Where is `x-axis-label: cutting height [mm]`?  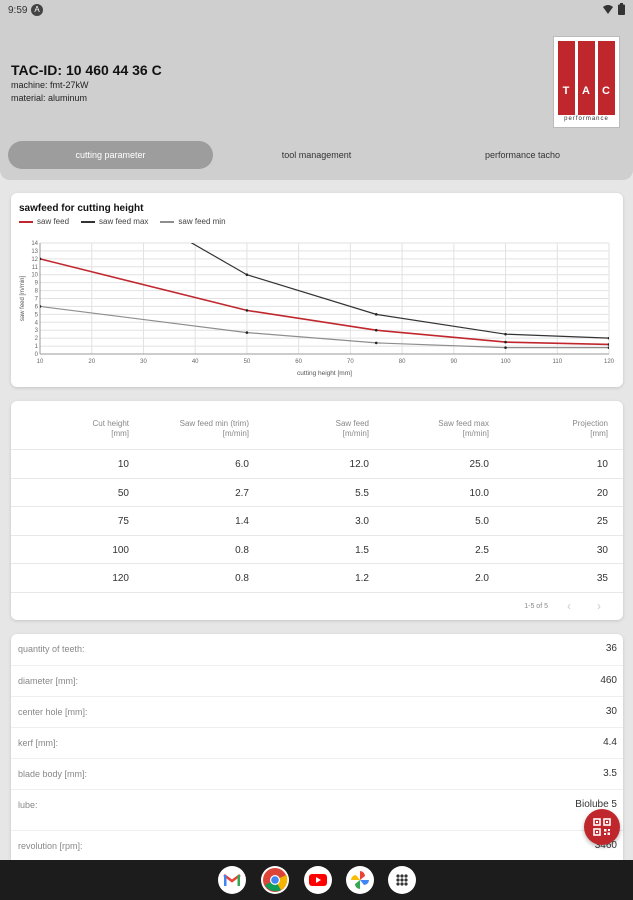
x-axis-label: cutting height [mm] is located at coordinates (324, 373).